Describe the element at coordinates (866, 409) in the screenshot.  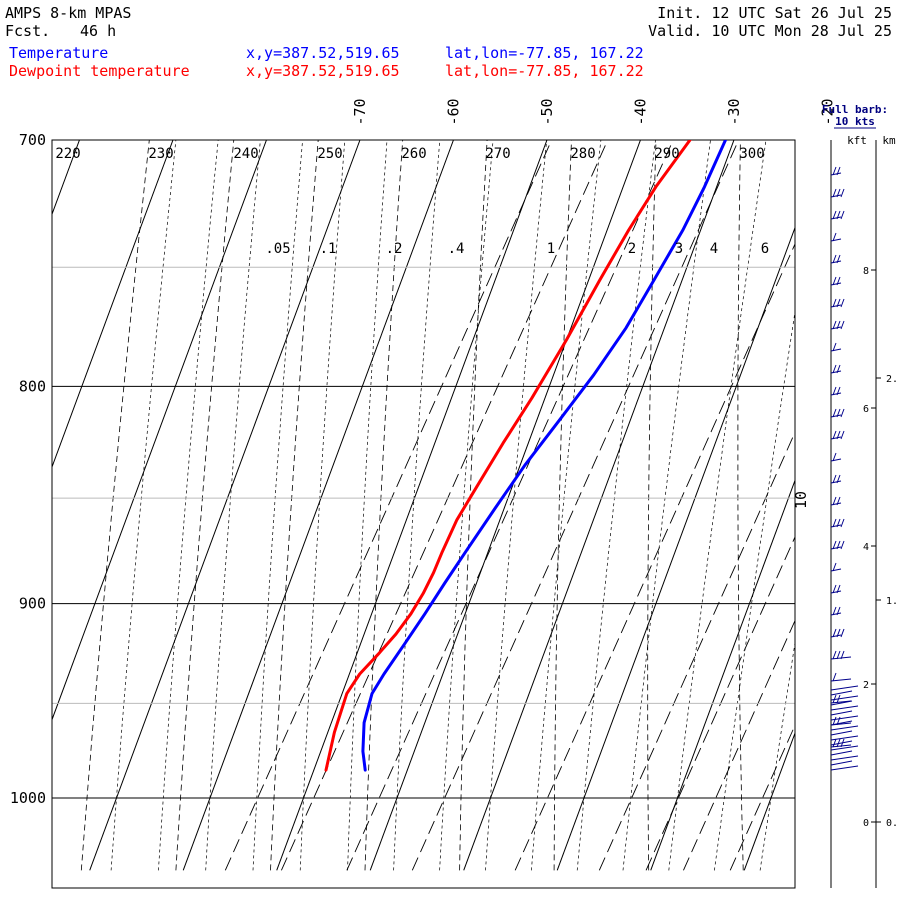
I see `kft-tick-label: 6` at that location.